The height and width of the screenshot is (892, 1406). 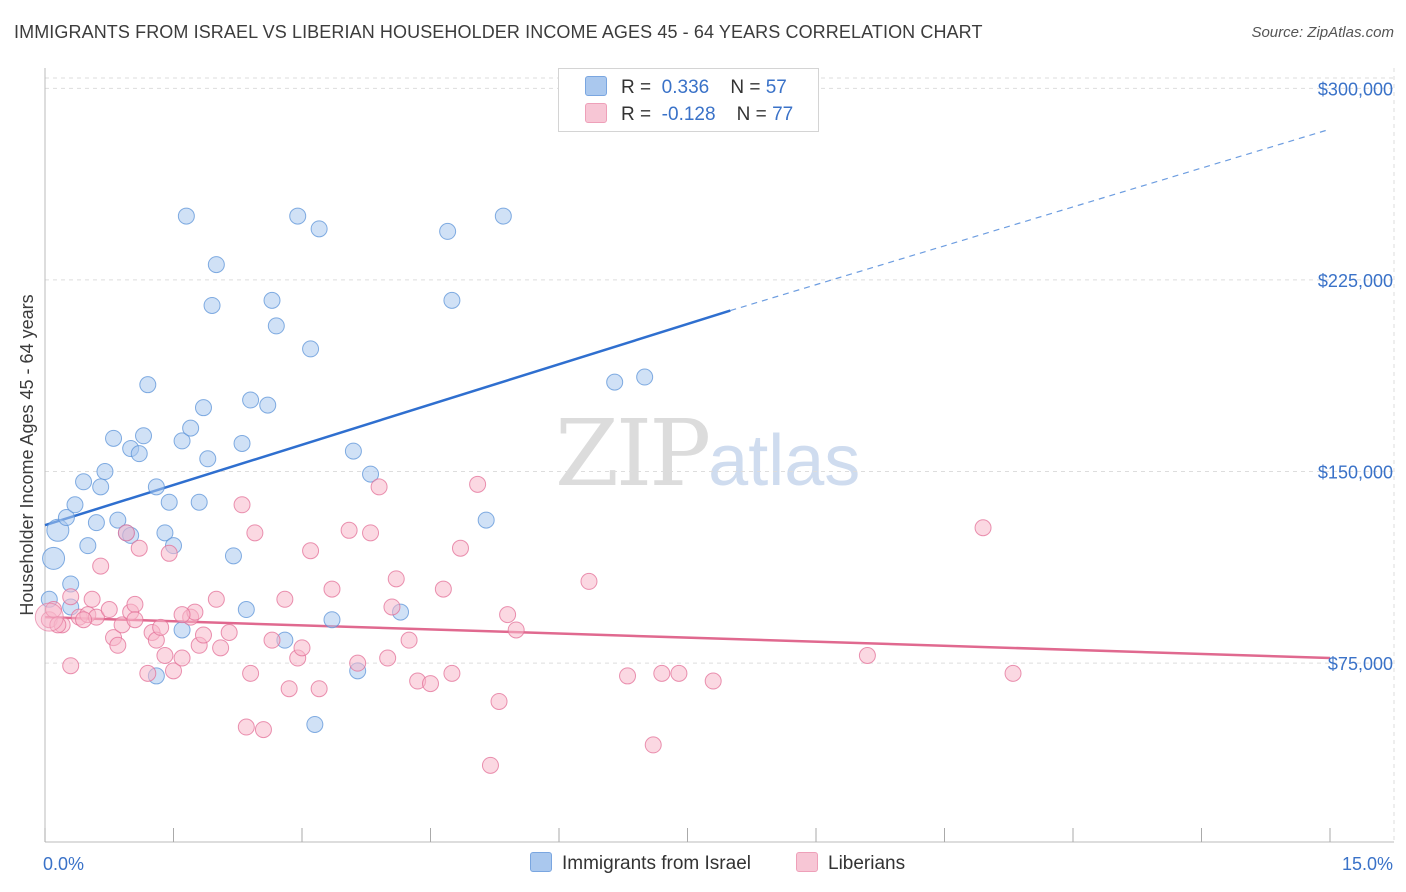 I want to click on series-legend-israel: Immigrants from Israel, so click(x=640, y=863).